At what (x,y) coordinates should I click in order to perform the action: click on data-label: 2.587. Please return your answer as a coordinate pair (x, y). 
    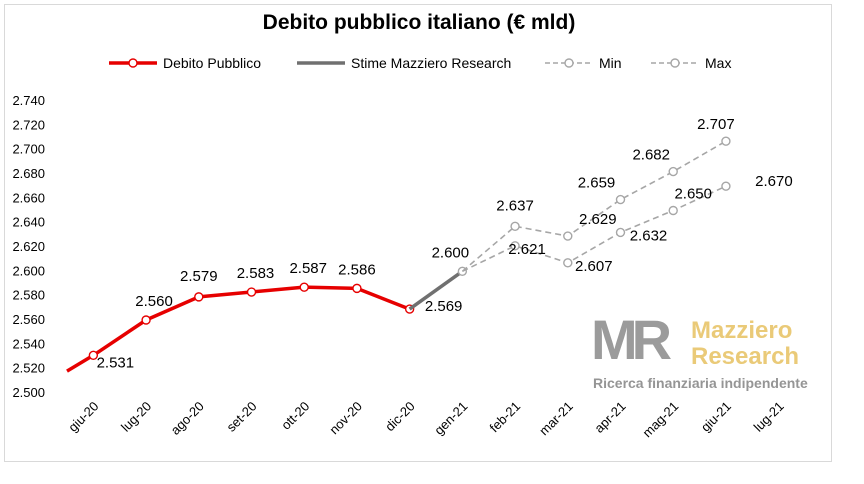
    Looking at the image, I should click on (308, 268).